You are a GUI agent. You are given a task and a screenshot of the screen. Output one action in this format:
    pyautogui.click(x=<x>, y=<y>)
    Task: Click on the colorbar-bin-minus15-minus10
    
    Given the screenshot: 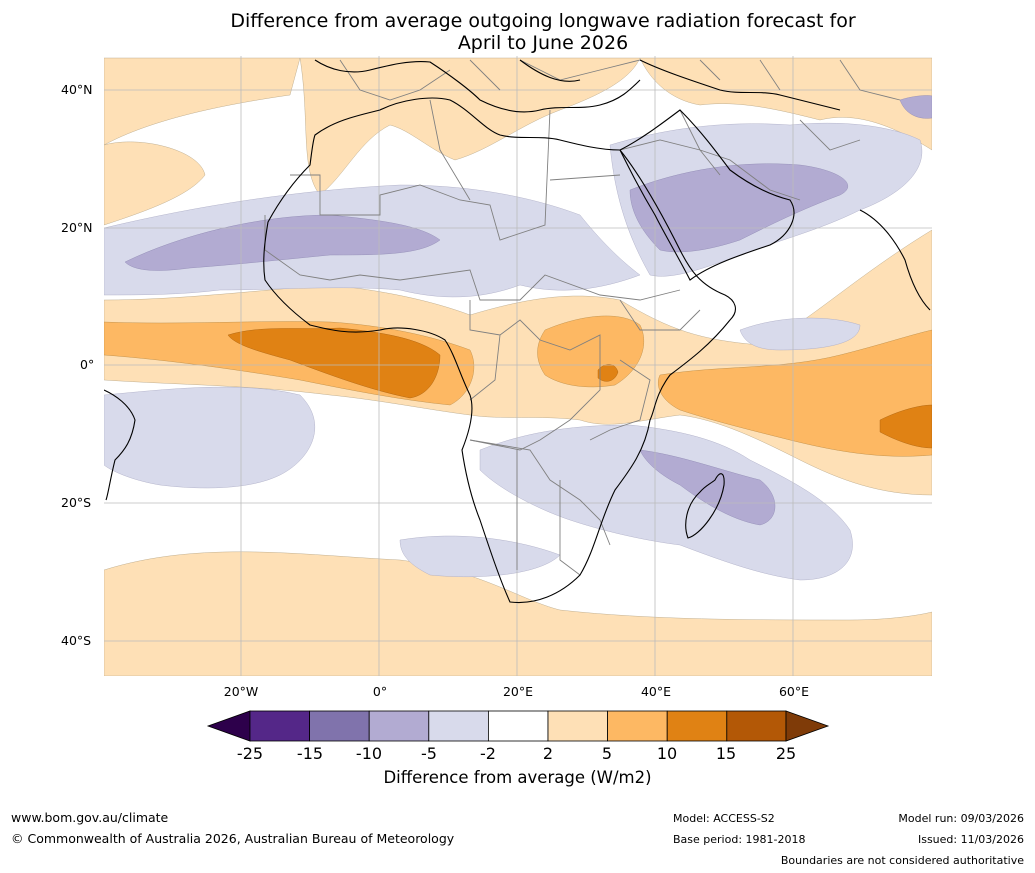 What is the action you would take?
    pyautogui.click(x=339, y=726)
    